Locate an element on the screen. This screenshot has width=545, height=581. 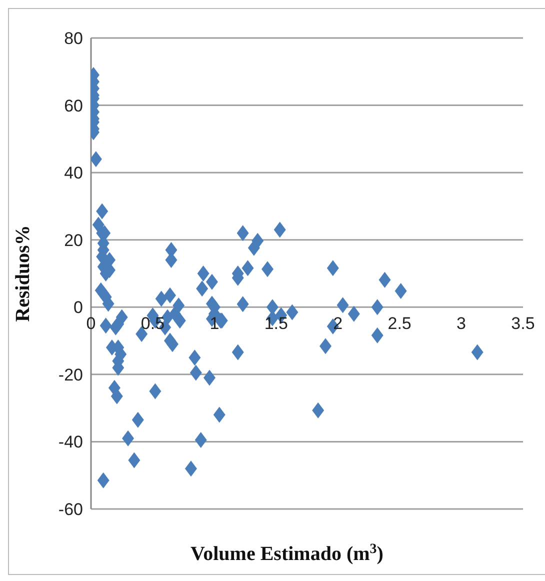
y-tick-label: -40 is located at coordinates (70, 442).